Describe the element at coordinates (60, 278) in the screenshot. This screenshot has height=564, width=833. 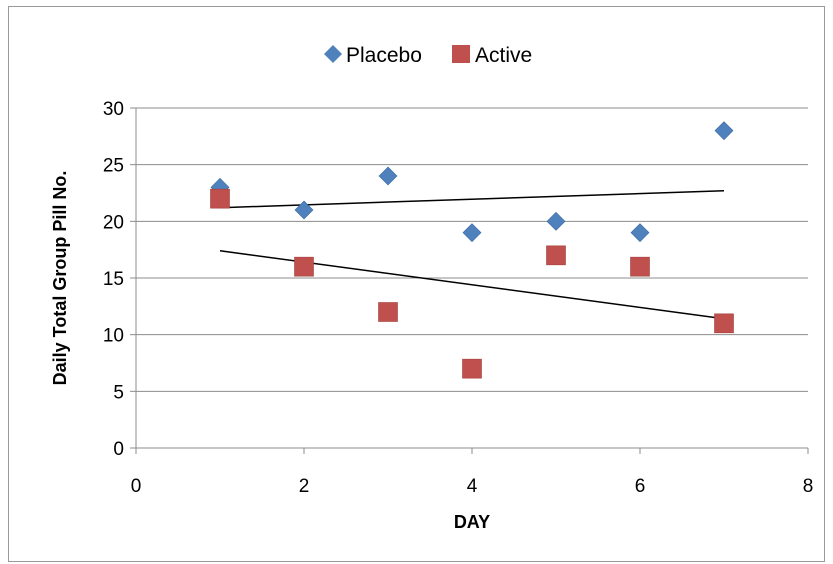
I see `y-axis-title: Daily Total Group Pill No.` at that location.